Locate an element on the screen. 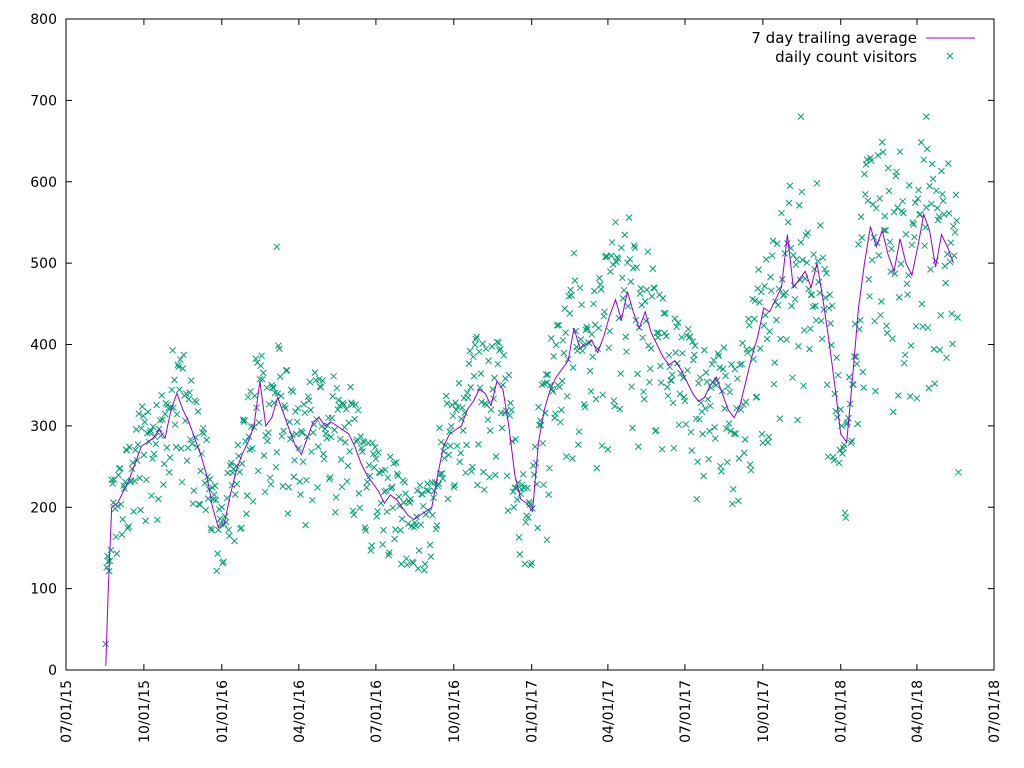 Image resolution: width=1024 pixels, height=768 pixels. x-tick-label: 07/01/17 is located at coordinates (686, 711).